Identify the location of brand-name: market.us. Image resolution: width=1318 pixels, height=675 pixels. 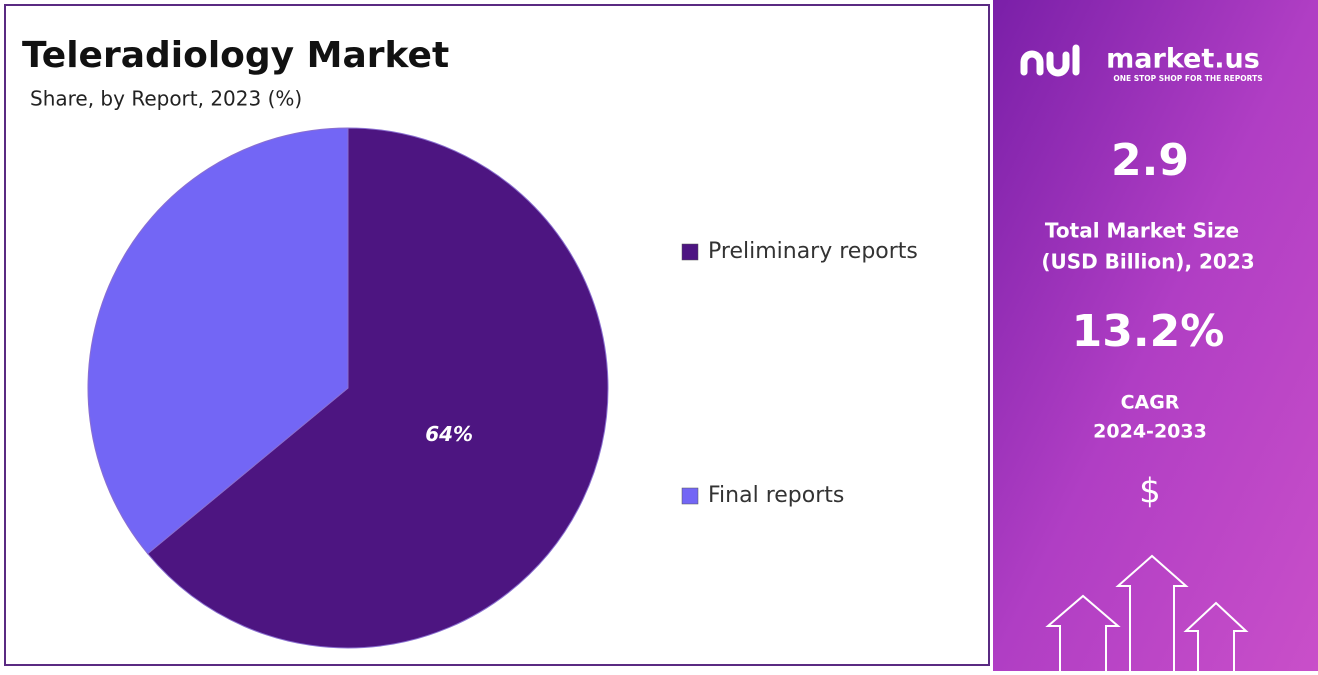
(1183, 59).